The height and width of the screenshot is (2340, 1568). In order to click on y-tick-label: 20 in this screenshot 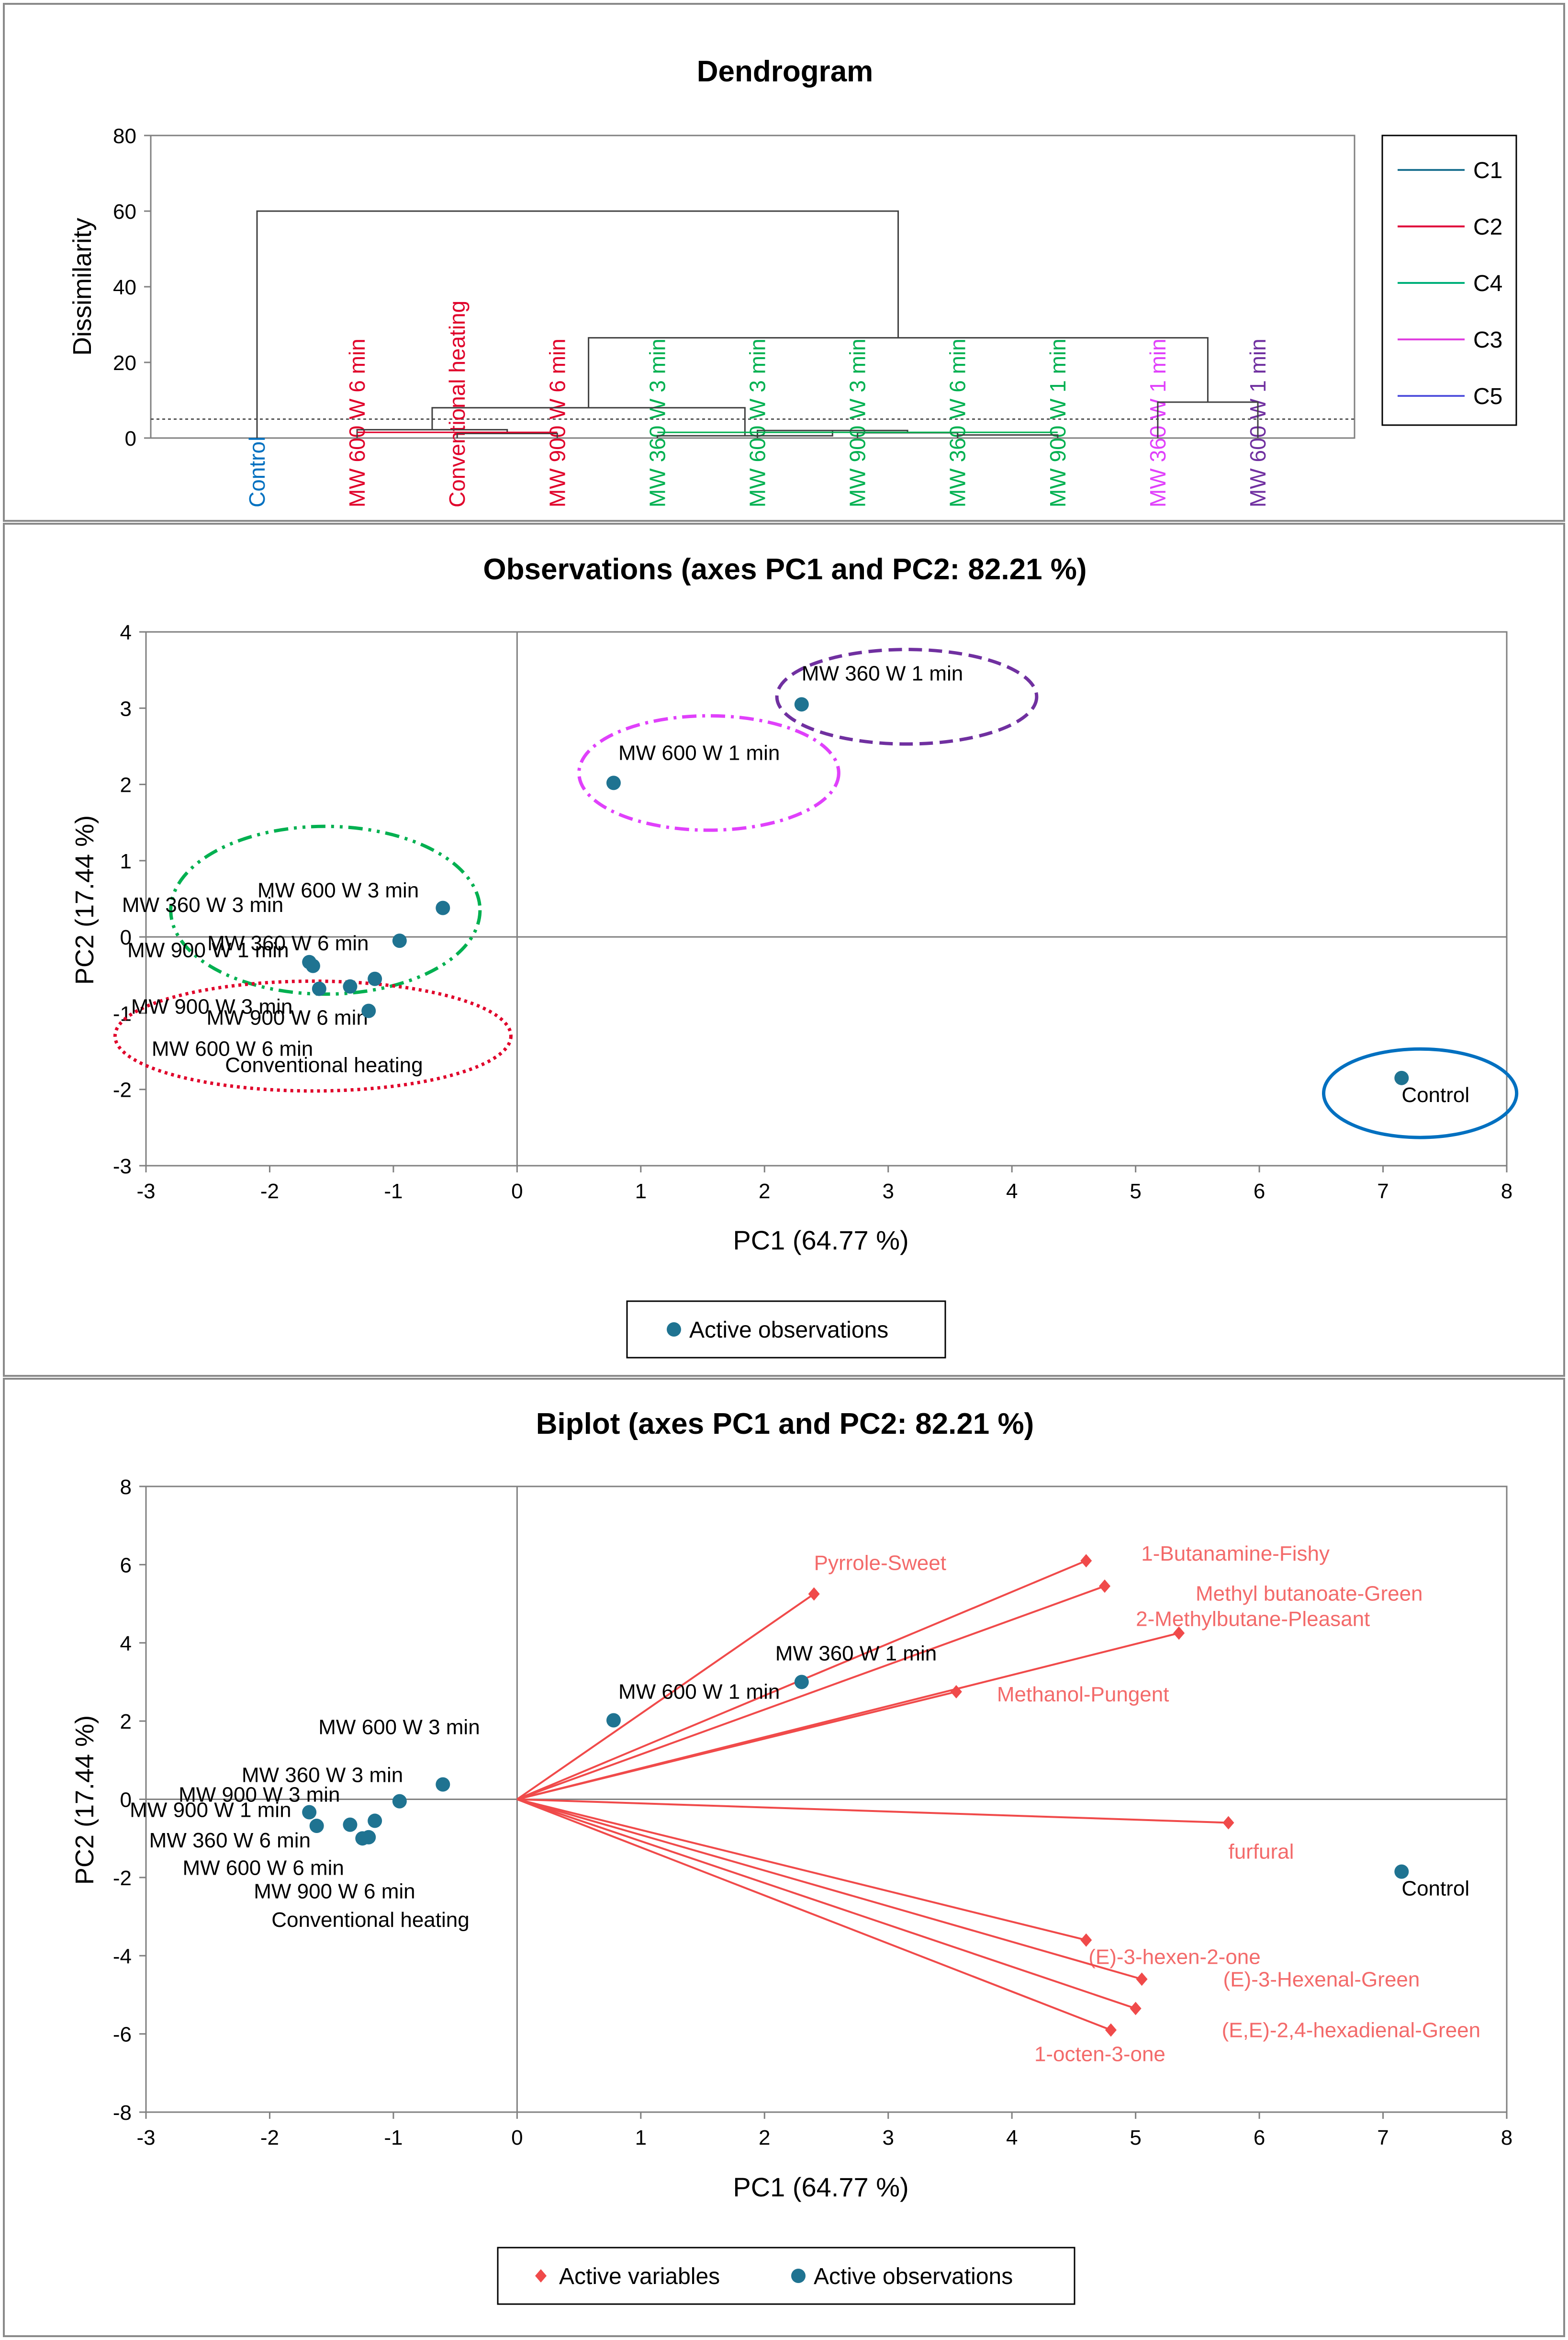, I will do `click(125, 363)`.